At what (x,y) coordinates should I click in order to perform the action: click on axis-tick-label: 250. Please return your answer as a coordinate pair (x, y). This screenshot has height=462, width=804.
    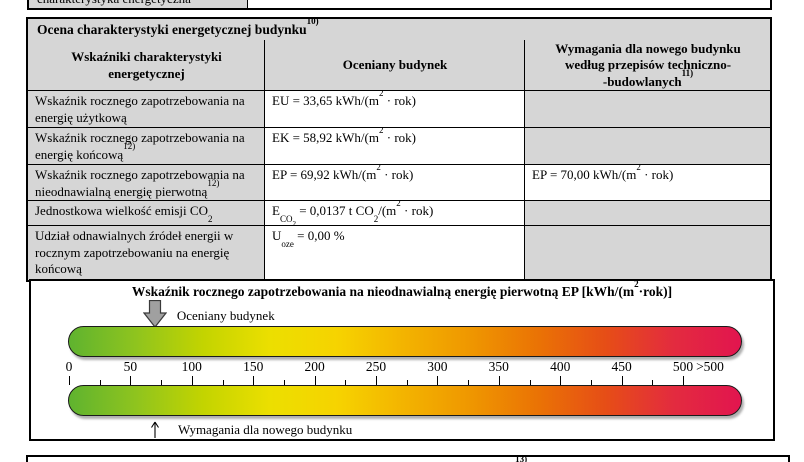
    Looking at the image, I should click on (376, 366).